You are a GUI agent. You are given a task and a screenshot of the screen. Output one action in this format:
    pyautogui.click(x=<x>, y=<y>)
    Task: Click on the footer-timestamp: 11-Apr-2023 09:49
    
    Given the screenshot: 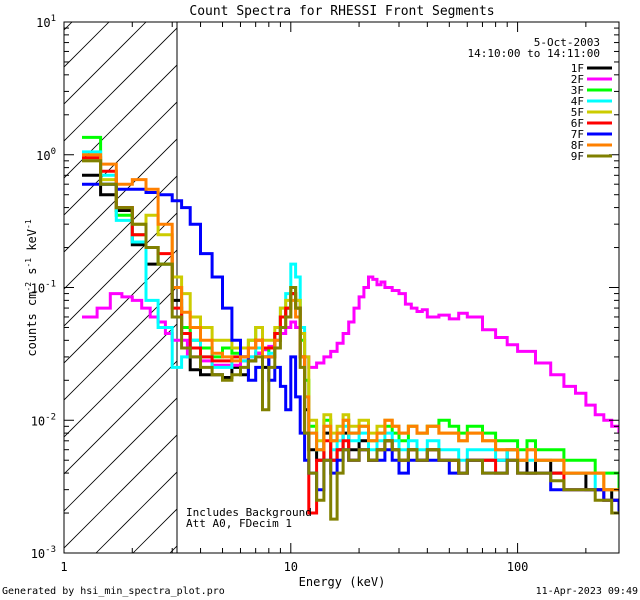 What is the action you would take?
    pyautogui.click(x=587, y=591)
    